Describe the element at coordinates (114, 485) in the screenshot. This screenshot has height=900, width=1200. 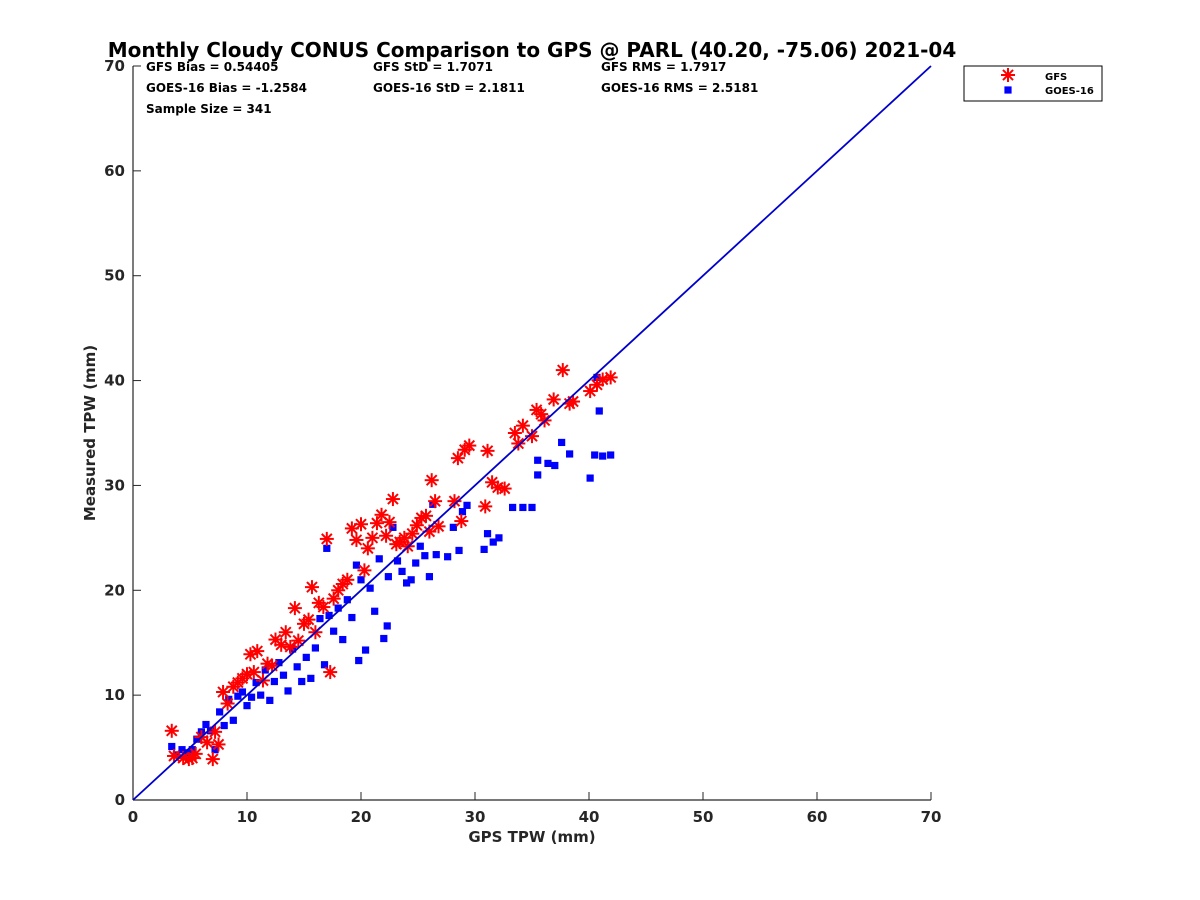
I see `y-tick-label: 30` at that location.